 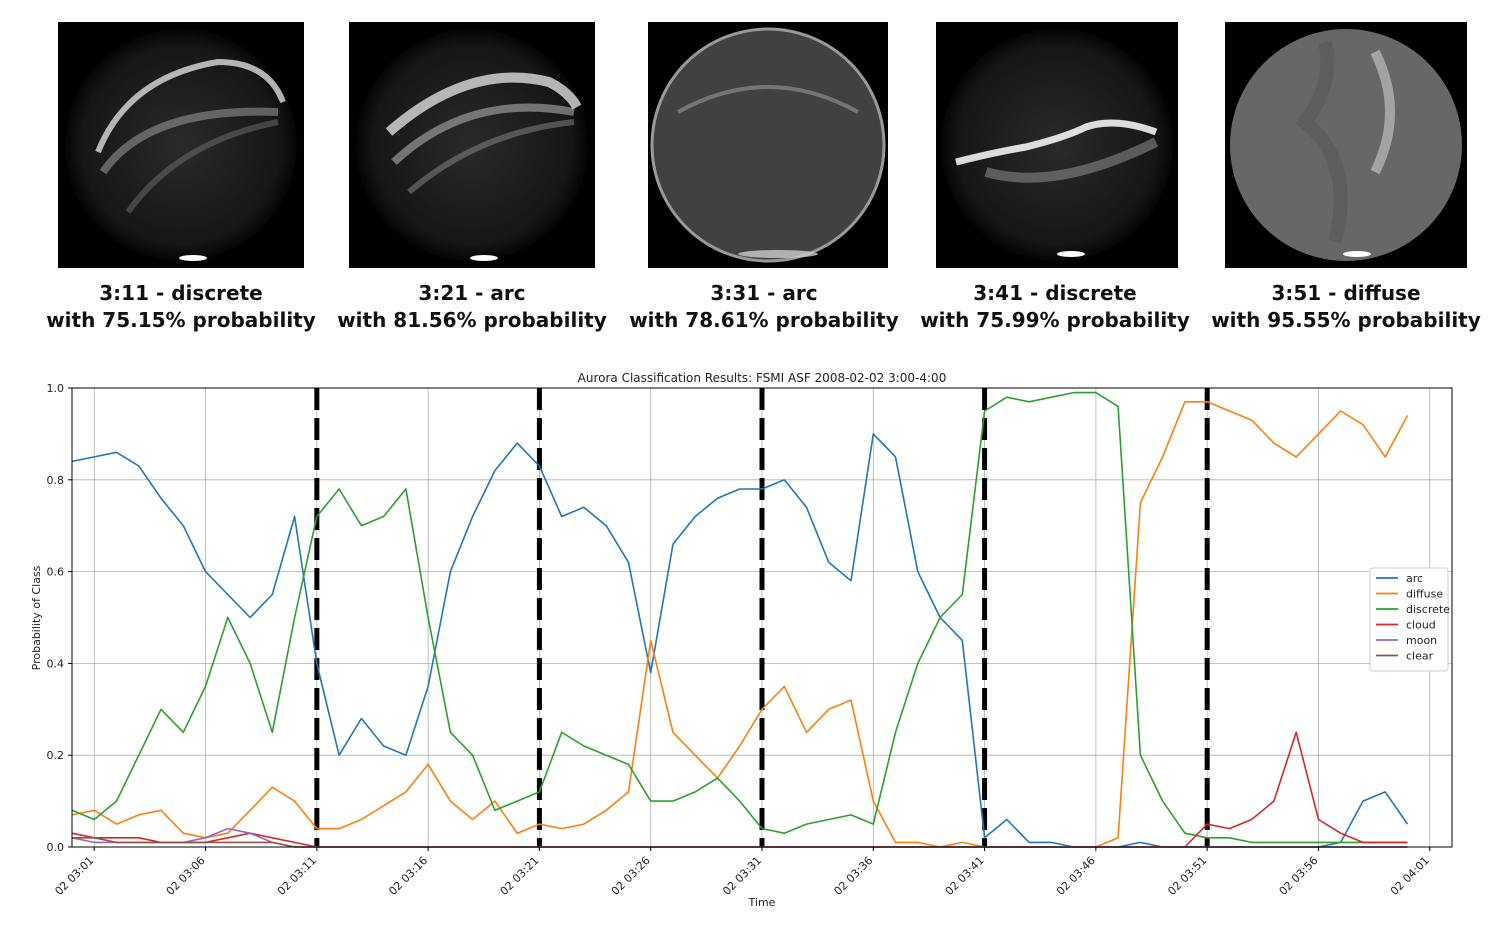 I want to click on y-tick-label: 1.0, so click(x=56, y=388).